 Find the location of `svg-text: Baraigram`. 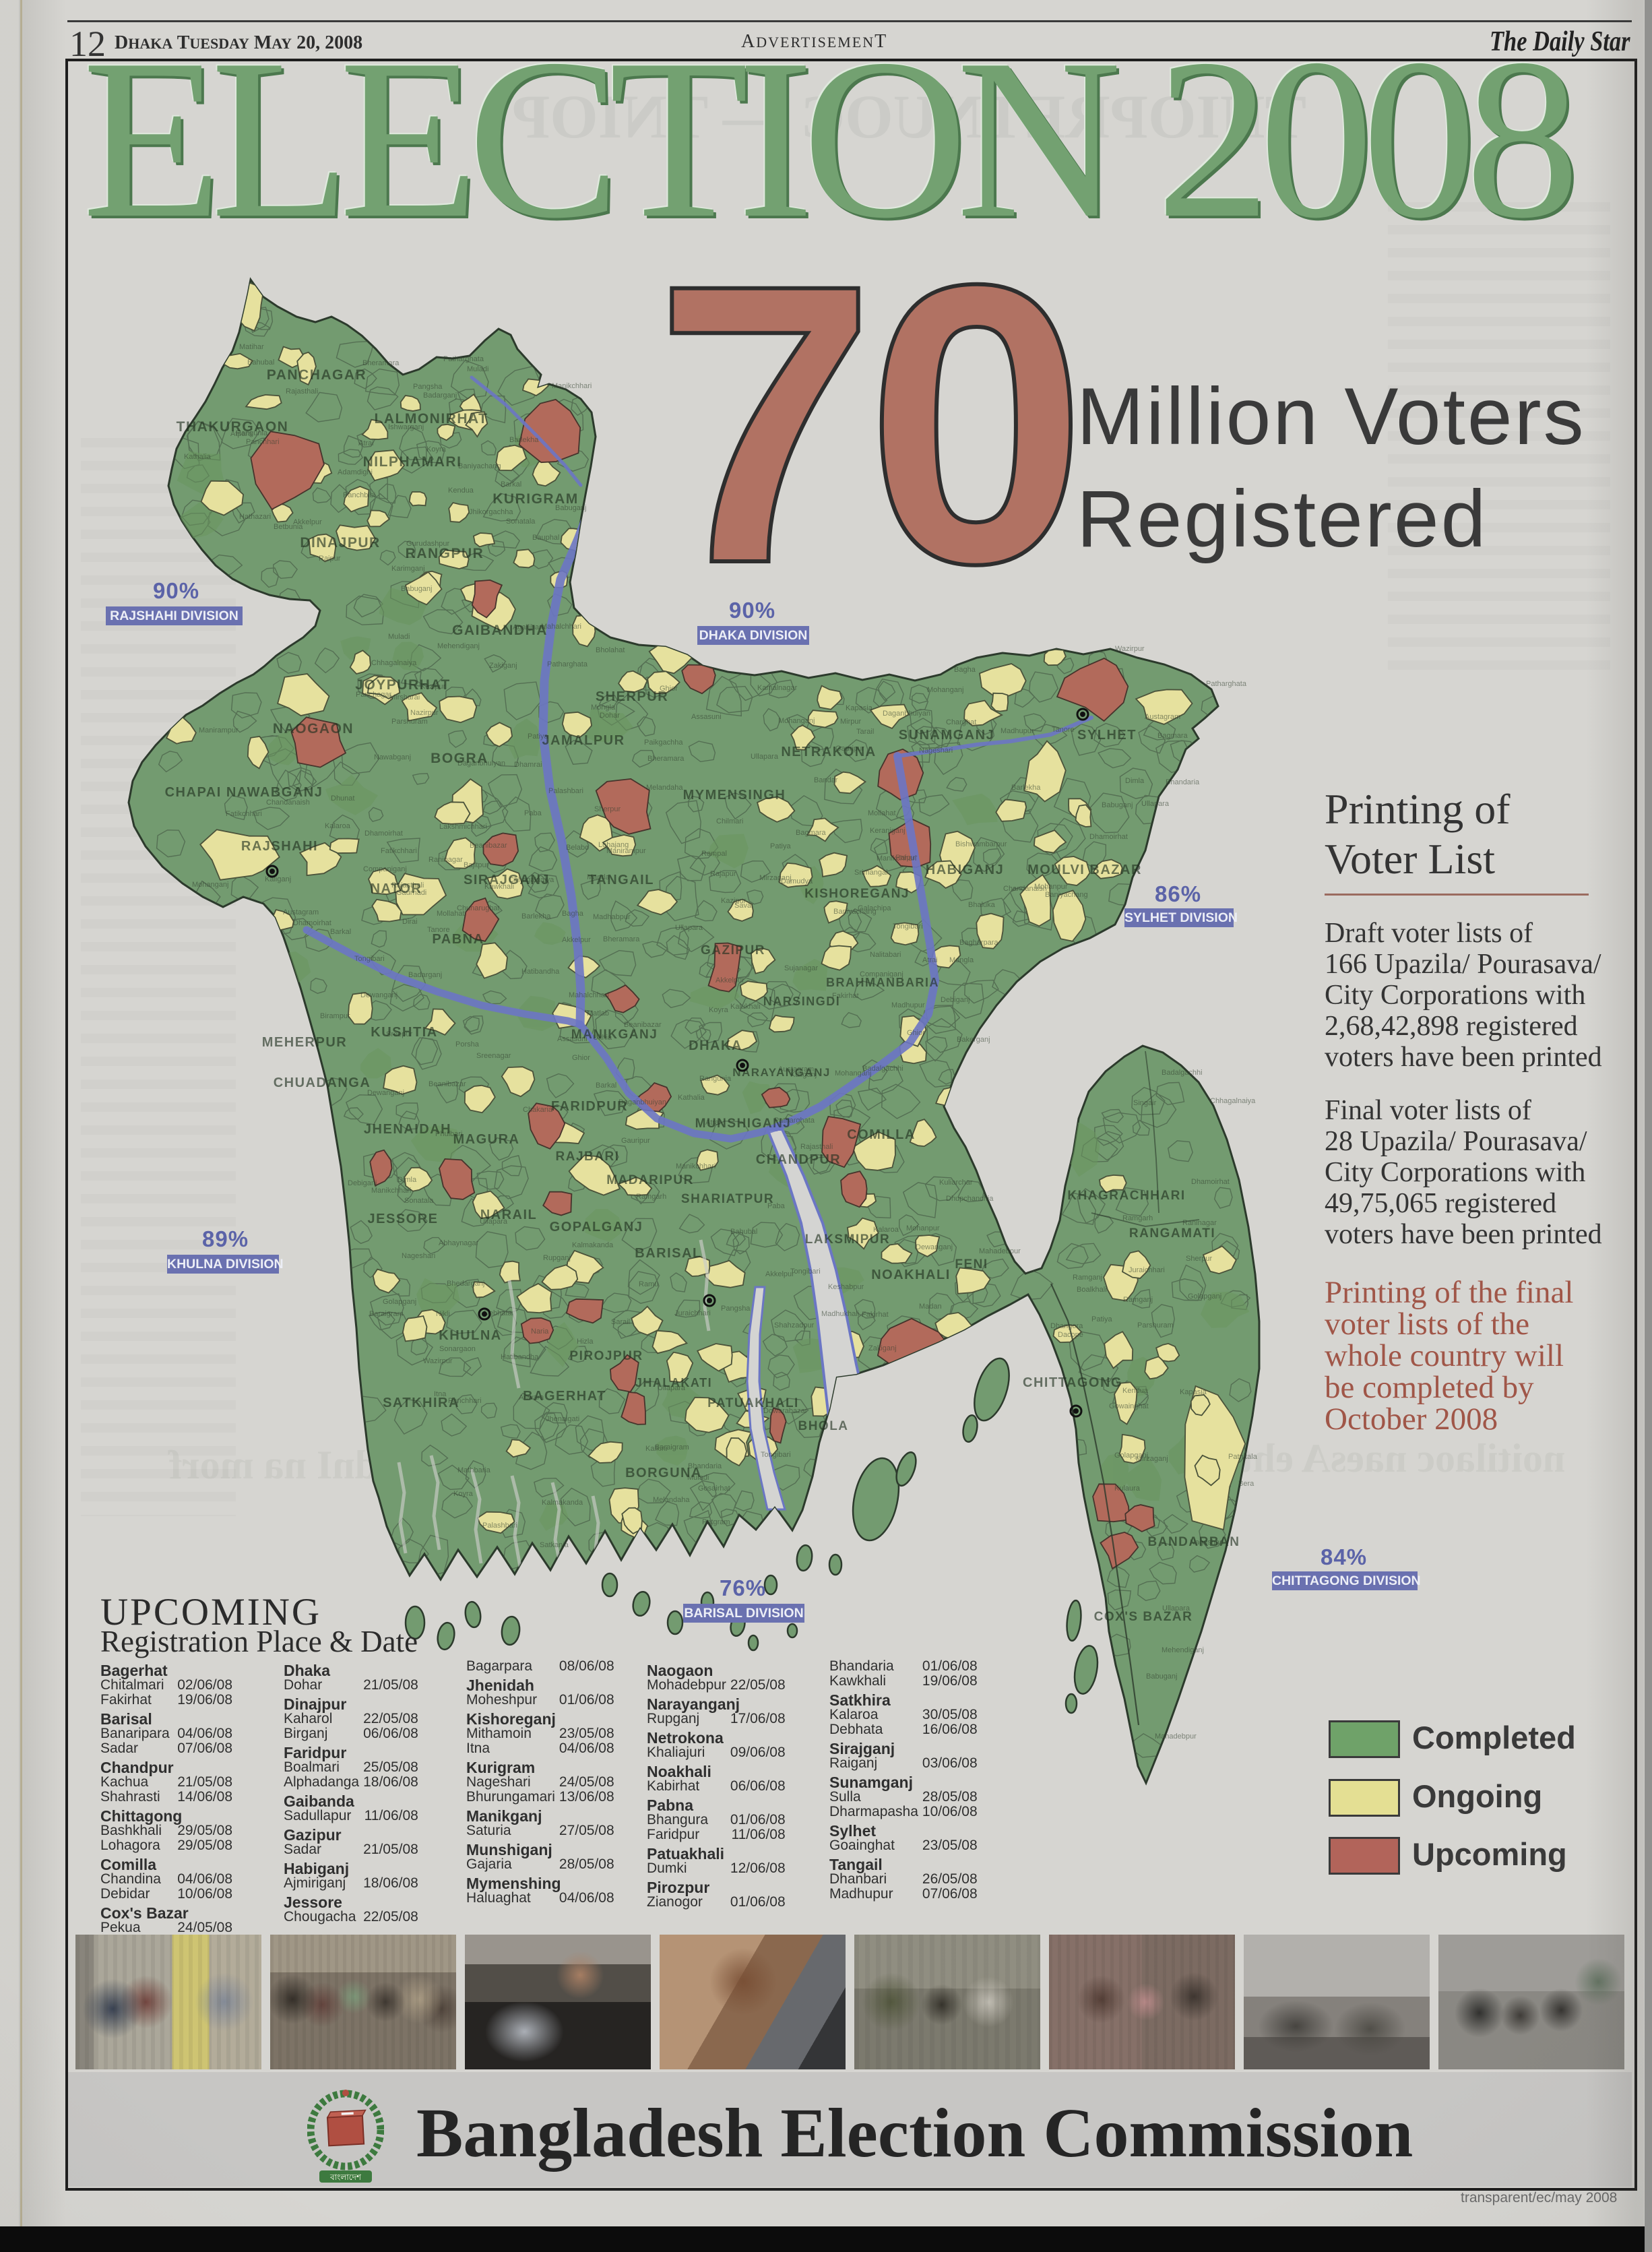

svg-text: Baraigram is located at coordinates (672, 1447).